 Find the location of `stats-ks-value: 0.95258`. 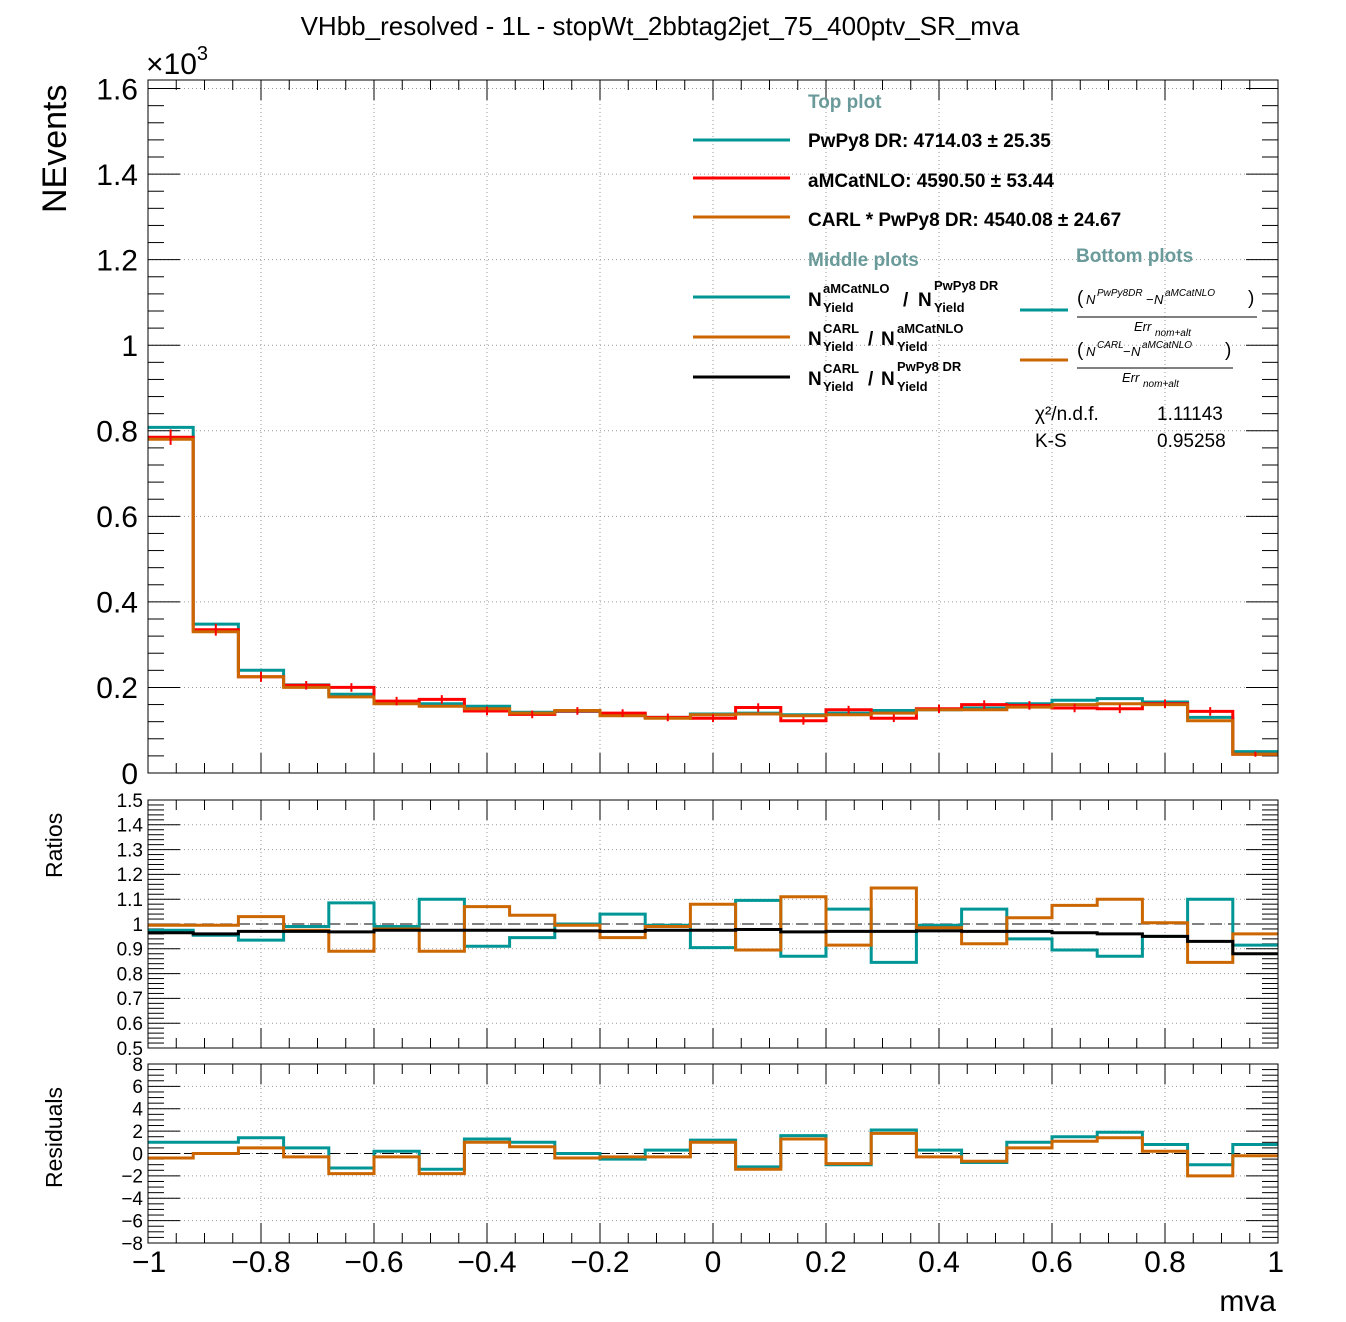

stats-ks-value: 0.95258 is located at coordinates (1191, 441).